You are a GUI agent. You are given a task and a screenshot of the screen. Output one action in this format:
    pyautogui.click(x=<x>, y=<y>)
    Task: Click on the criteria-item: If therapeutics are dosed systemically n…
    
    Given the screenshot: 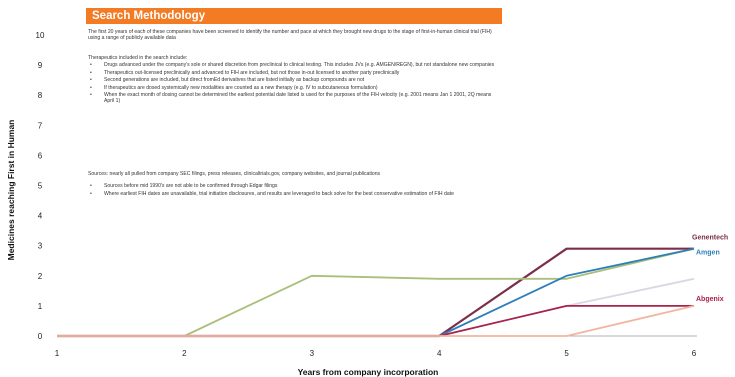 What is the action you would take?
    pyautogui.click(x=293, y=88)
    